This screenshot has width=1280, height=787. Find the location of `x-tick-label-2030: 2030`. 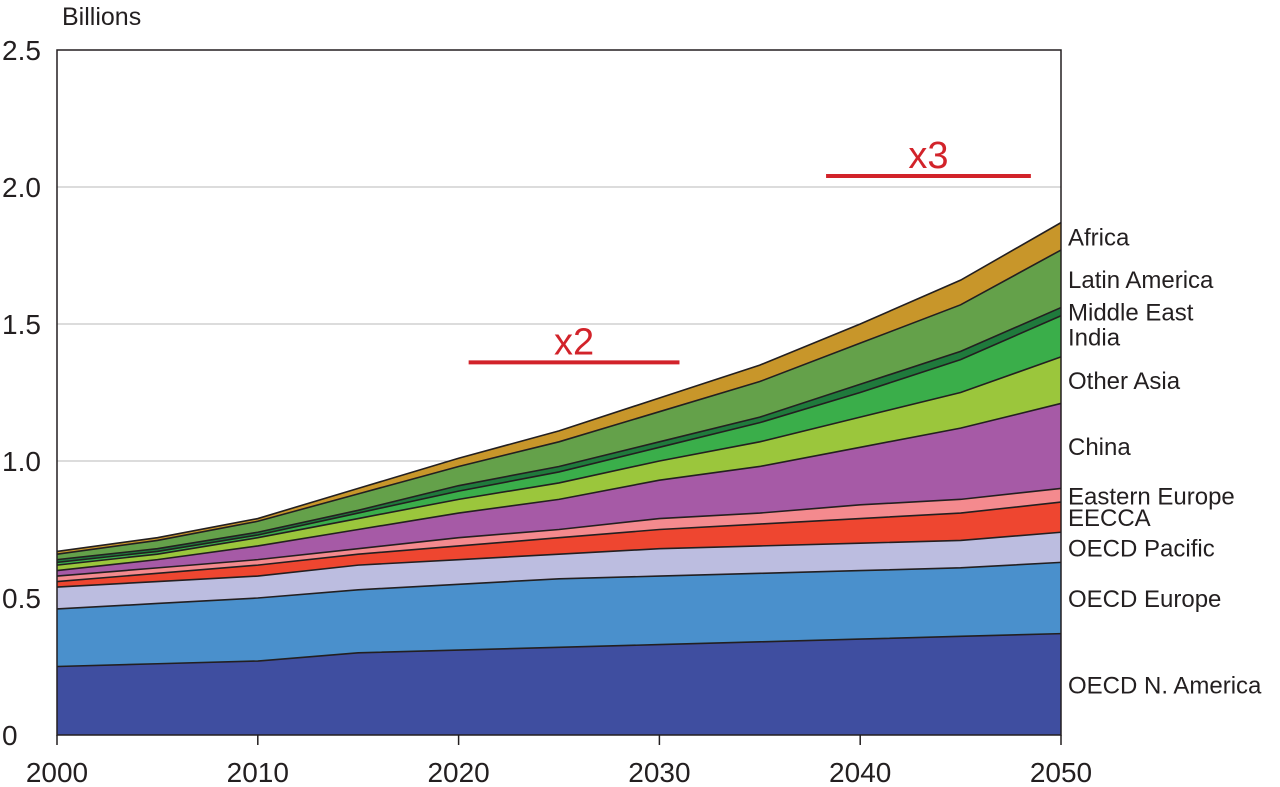

x-tick-label-2030: 2030 is located at coordinates (659, 772).